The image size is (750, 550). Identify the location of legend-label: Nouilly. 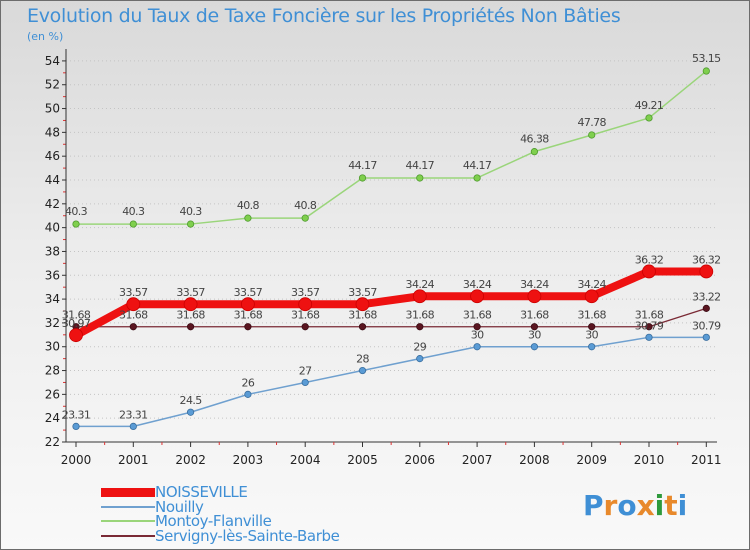
(179, 506).